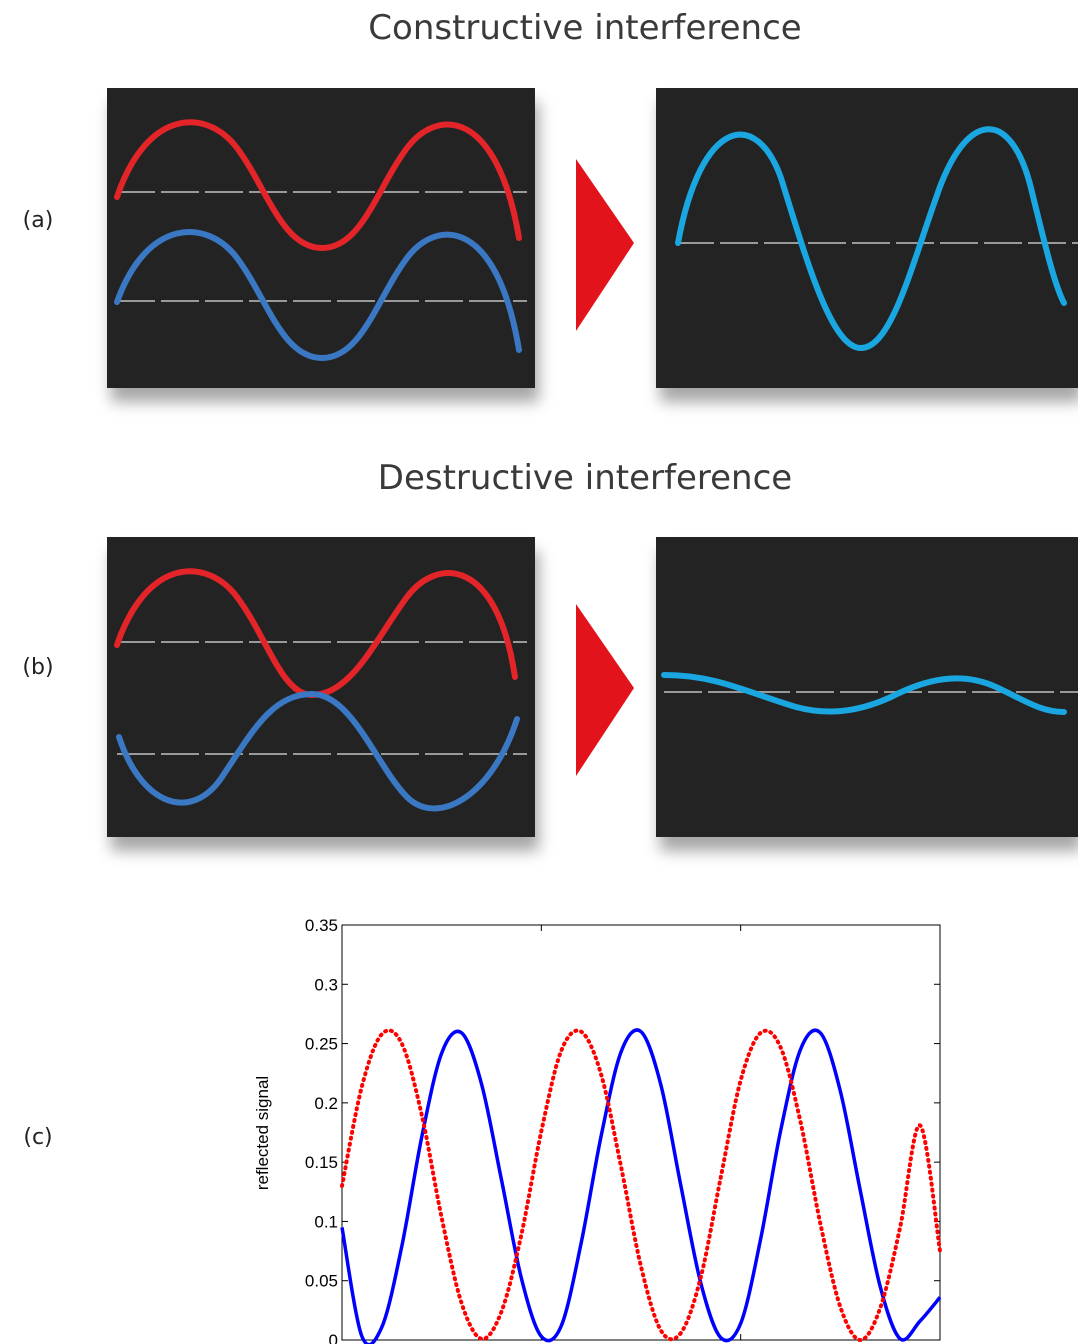  What do you see at coordinates (38, 667) in the screenshot?
I see `label-b: (b)` at bounding box center [38, 667].